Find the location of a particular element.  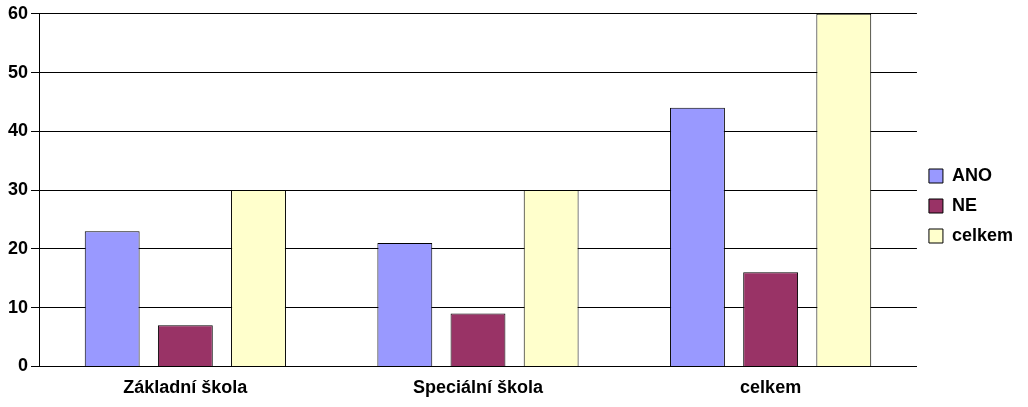

legend-label: ANO is located at coordinates (971, 174).